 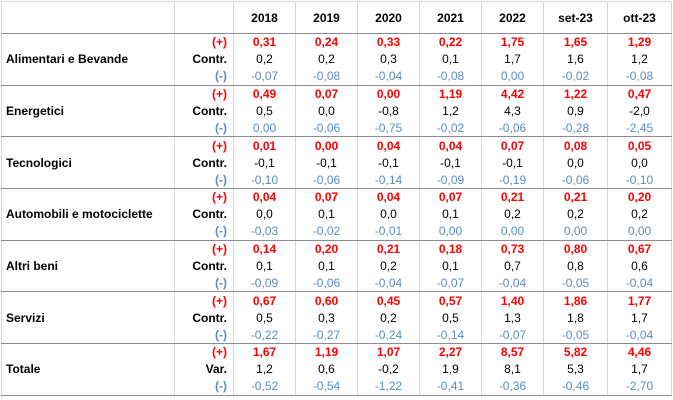 I want to click on category-label: Totale, so click(x=88, y=369).